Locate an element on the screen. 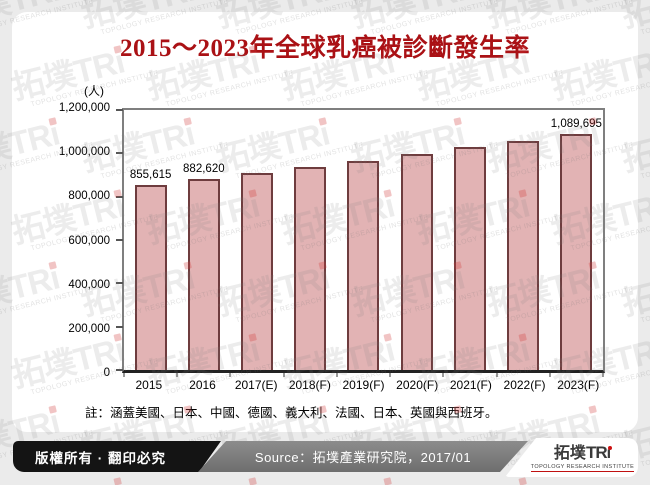 This screenshot has height=485, width=650. x-axis-label: 2016 is located at coordinates (202, 385).